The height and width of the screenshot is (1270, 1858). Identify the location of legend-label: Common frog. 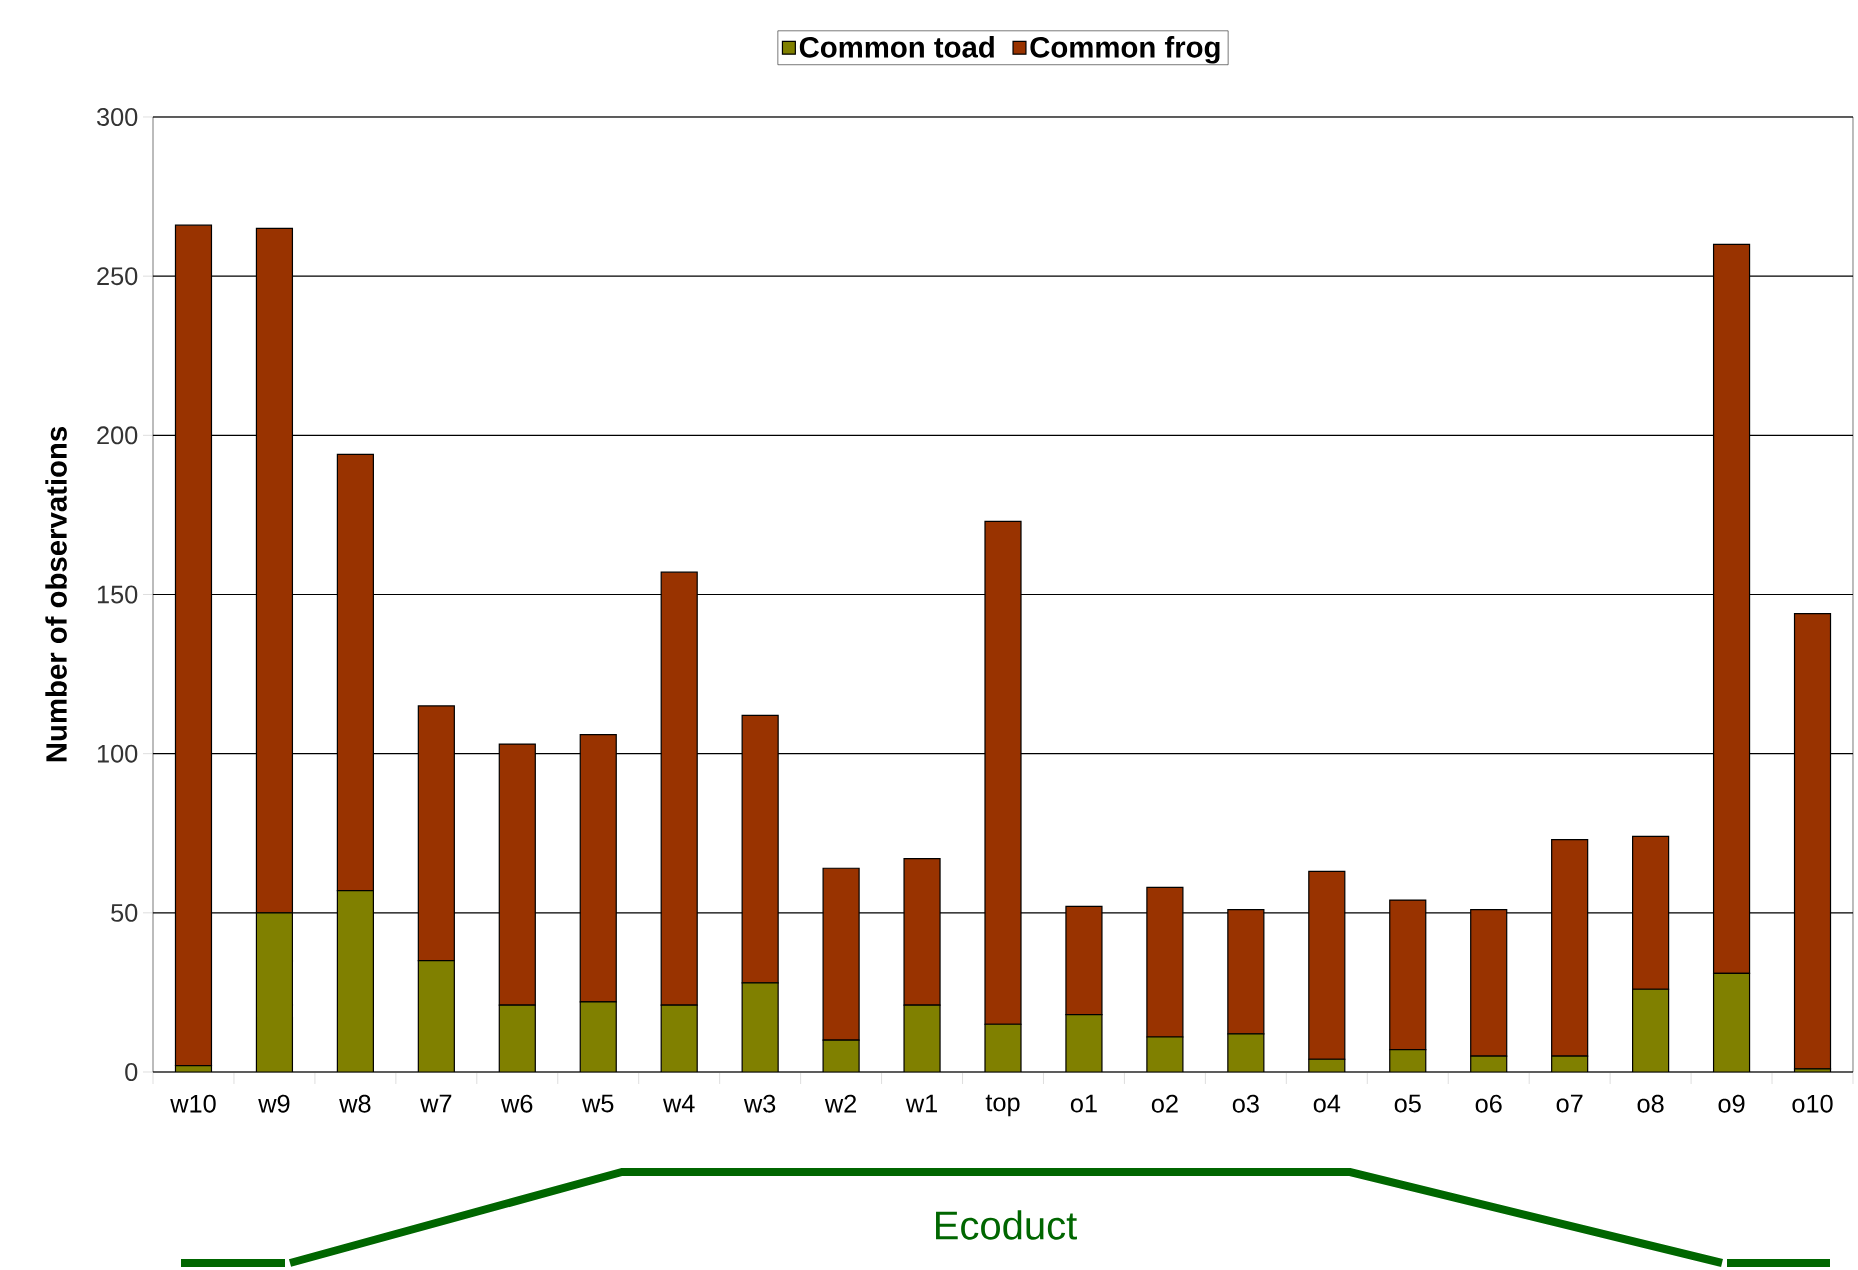
(1125, 50).